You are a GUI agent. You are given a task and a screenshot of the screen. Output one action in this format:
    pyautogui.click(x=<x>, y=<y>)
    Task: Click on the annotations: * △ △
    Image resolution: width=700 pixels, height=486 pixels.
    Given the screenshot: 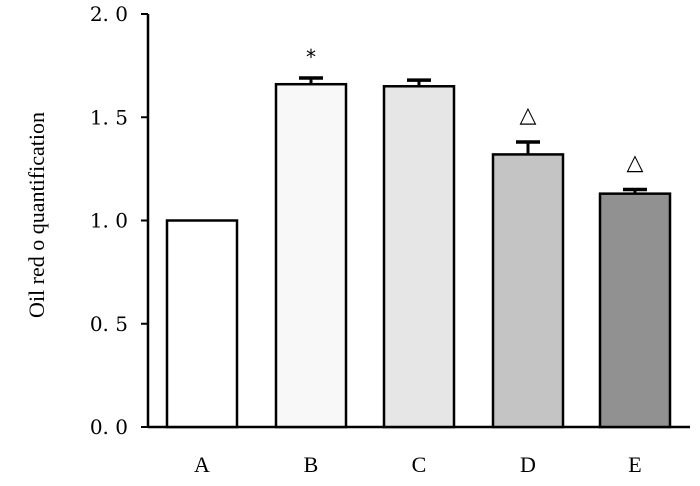 What is the action you would take?
    pyautogui.click(x=475, y=110)
    